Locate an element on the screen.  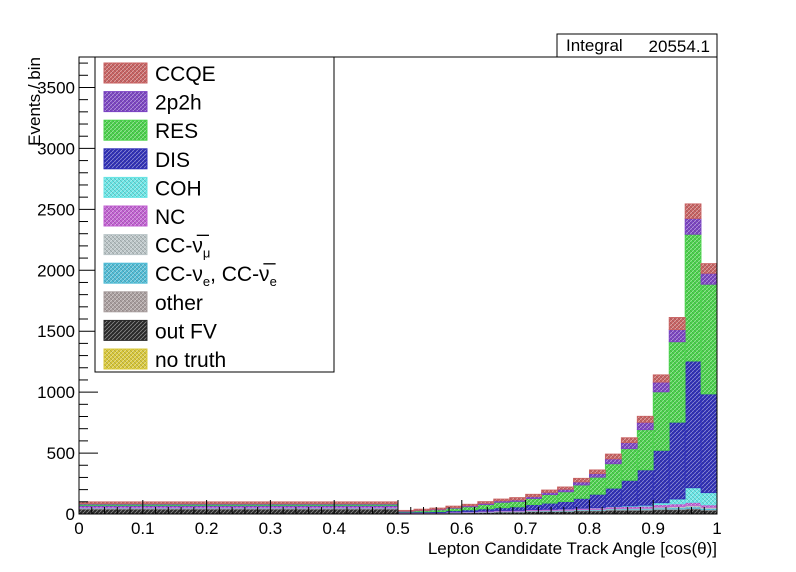
legend-entry: NC is located at coordinates (144, 217).